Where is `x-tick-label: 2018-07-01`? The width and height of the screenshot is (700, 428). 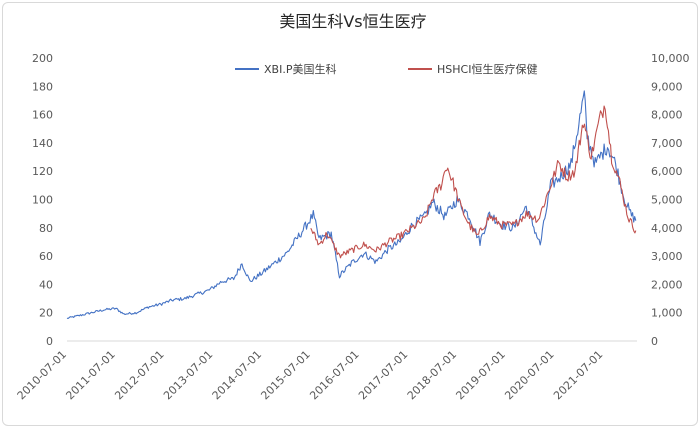 x-tick-label: 2018-07-01 is located at coordinates (432, 375).